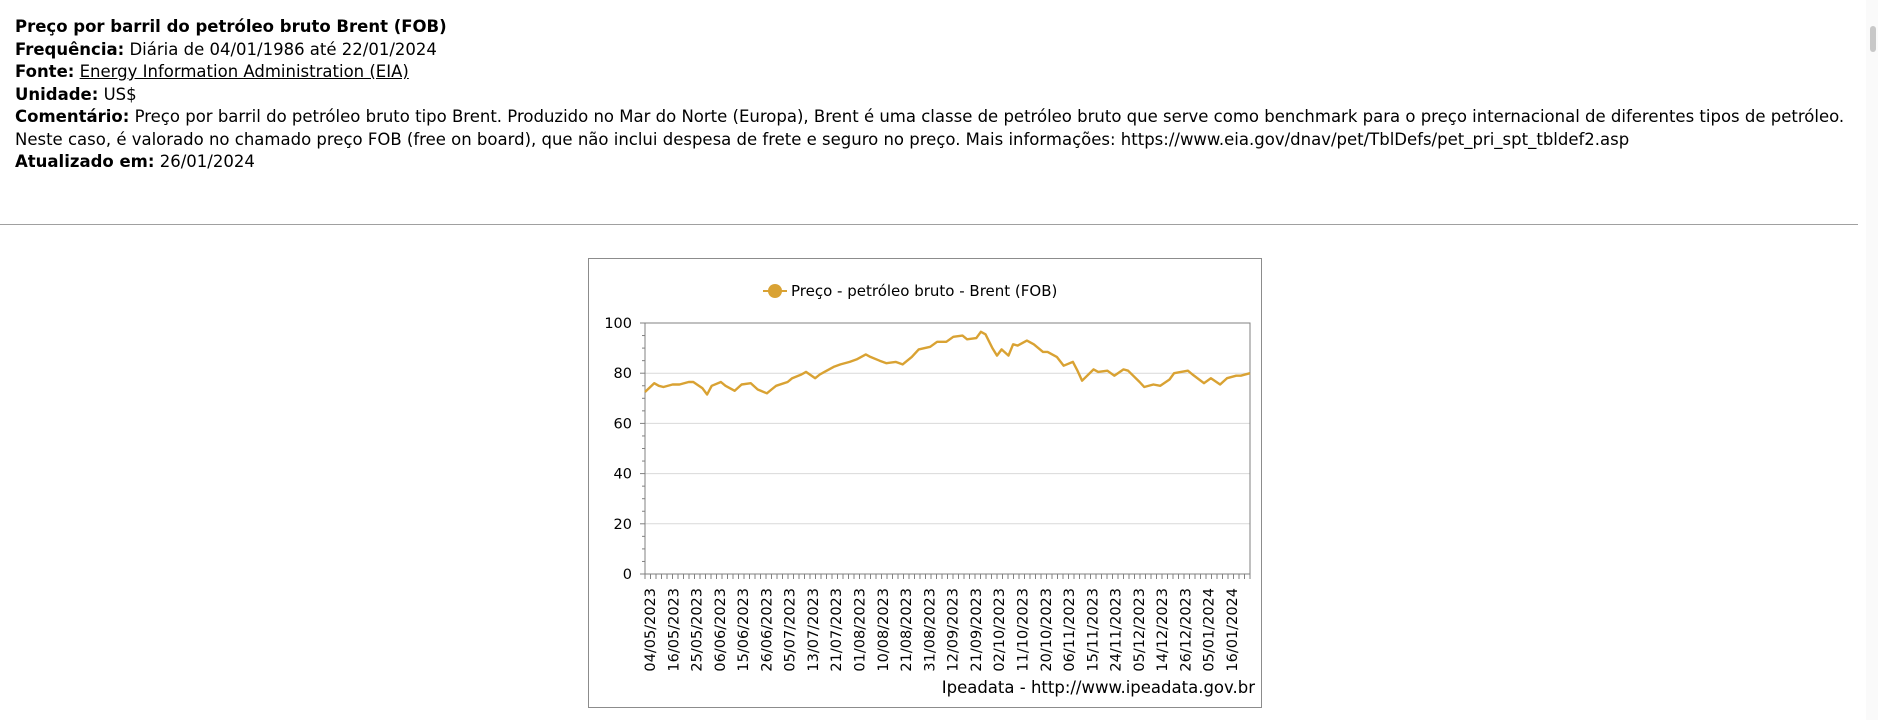  I want to click on series-line-brent, so click(947, 363).